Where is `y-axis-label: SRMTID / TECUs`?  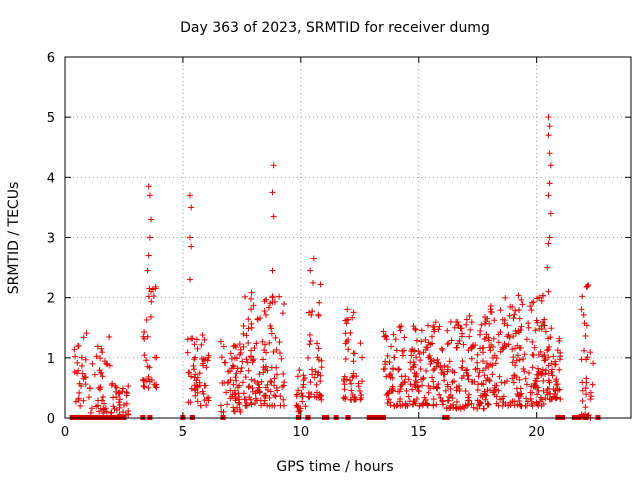 y-axis-label: SRMTID / TECUs is located at coordinates (14, 238).